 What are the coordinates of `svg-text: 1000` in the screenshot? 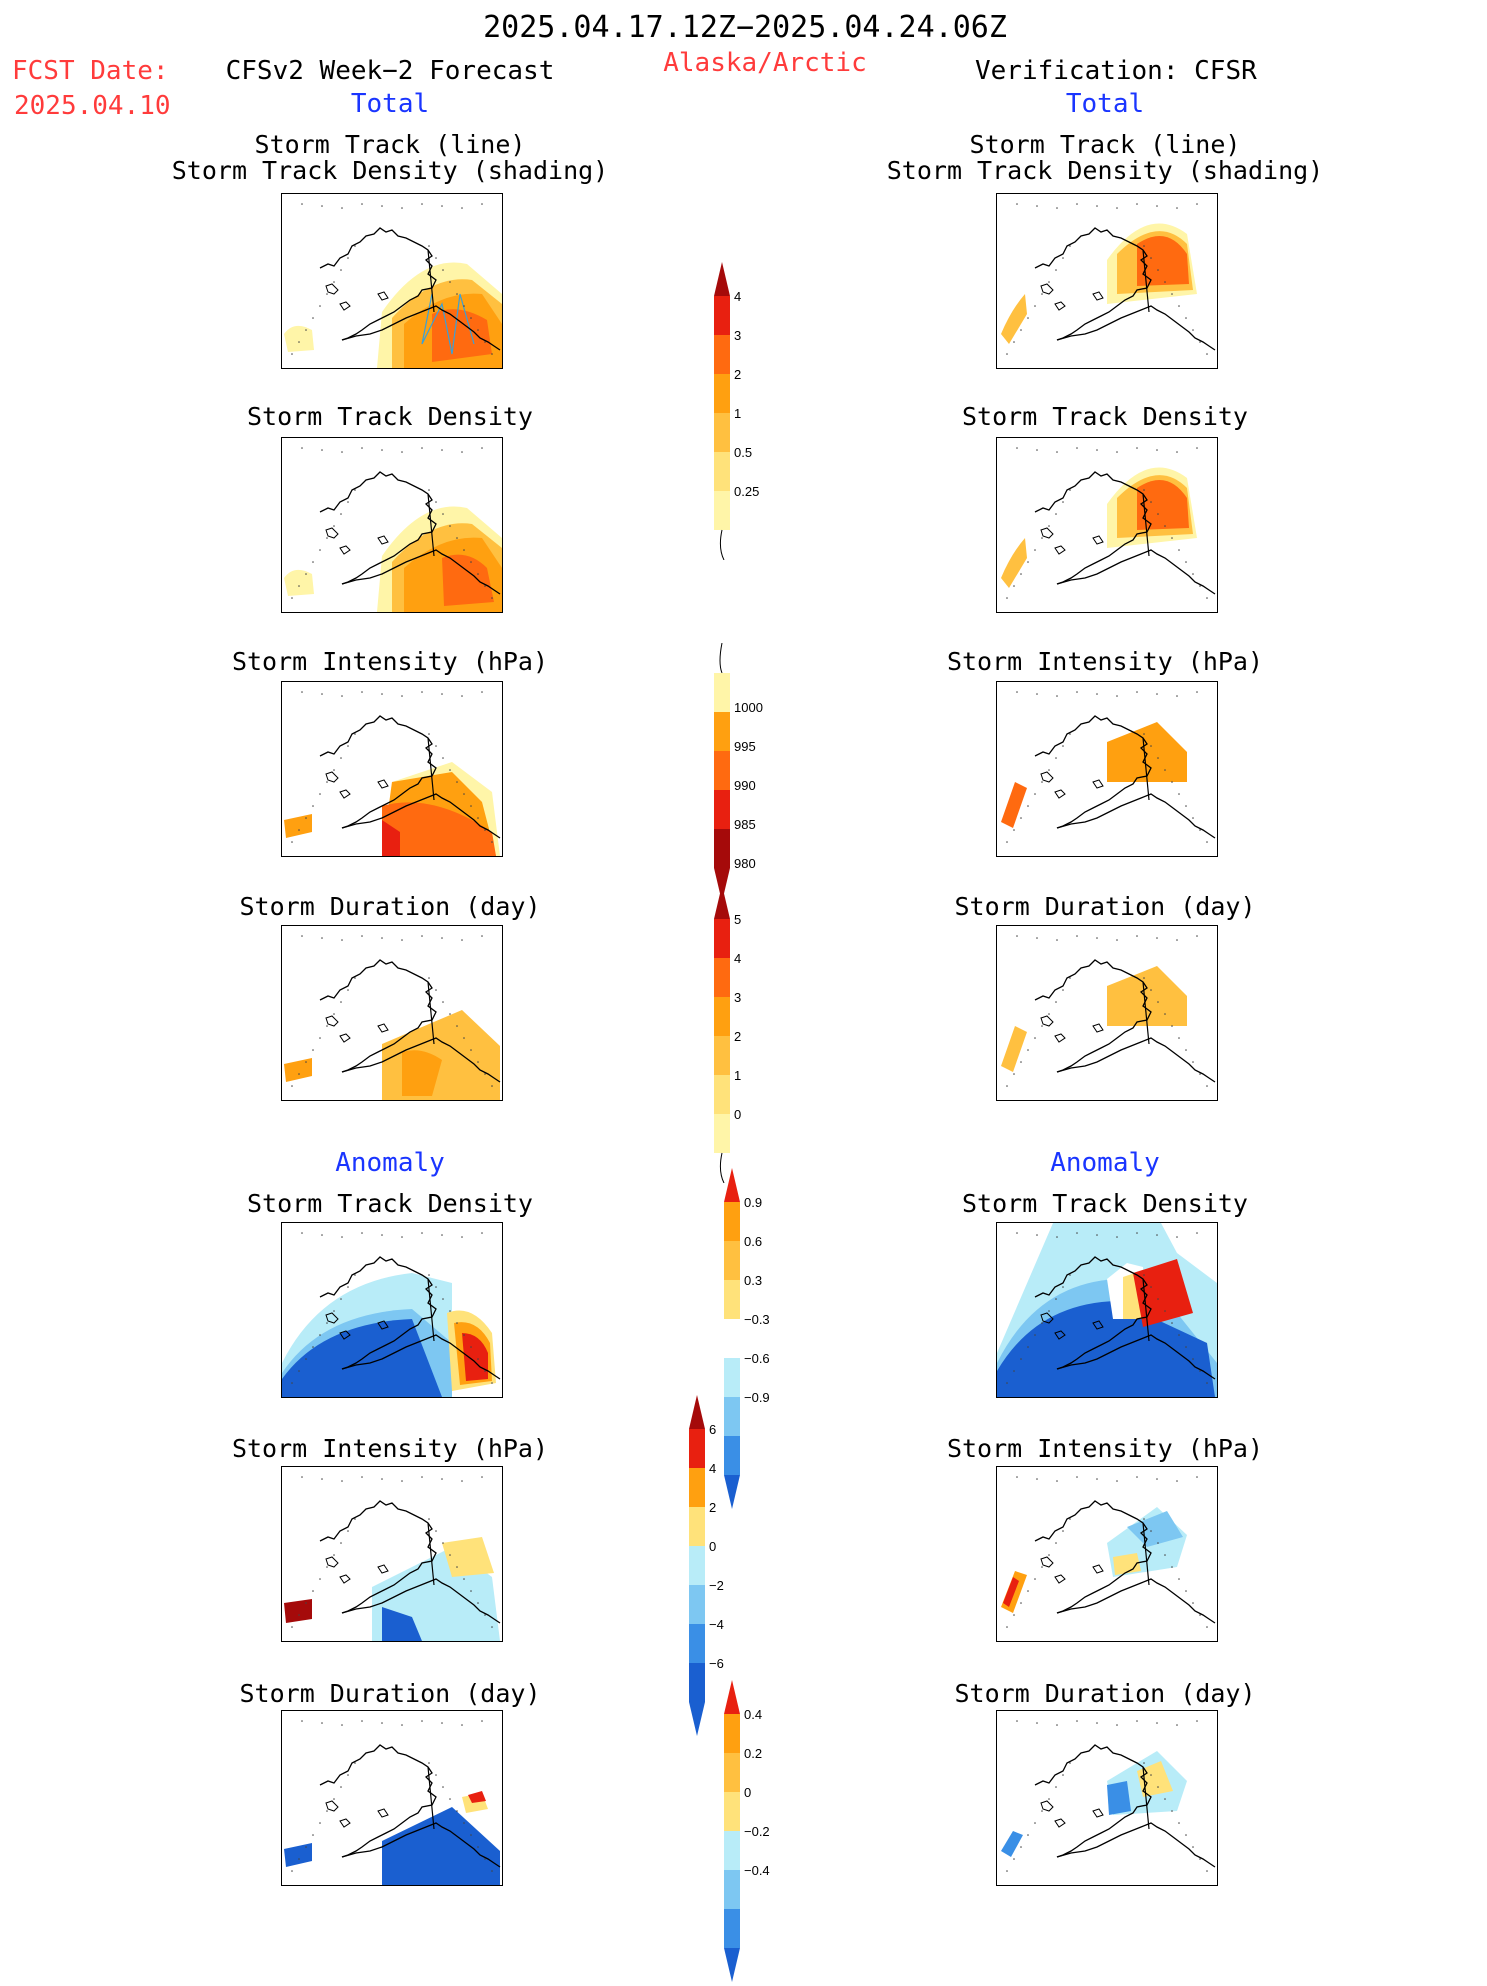 It's located at (748, 707).